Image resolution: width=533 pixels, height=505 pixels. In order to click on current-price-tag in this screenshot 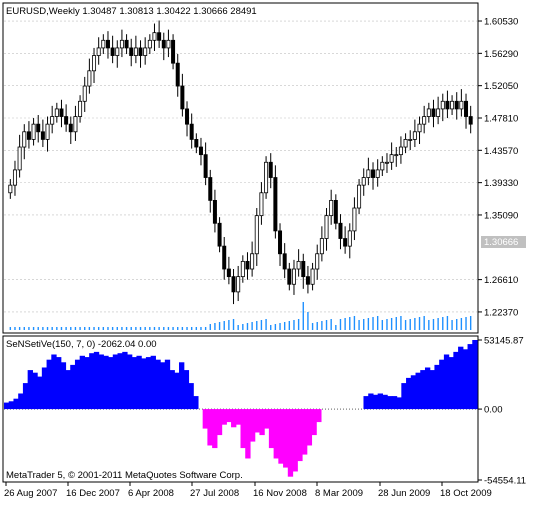, I will do `click(503, 242)`.